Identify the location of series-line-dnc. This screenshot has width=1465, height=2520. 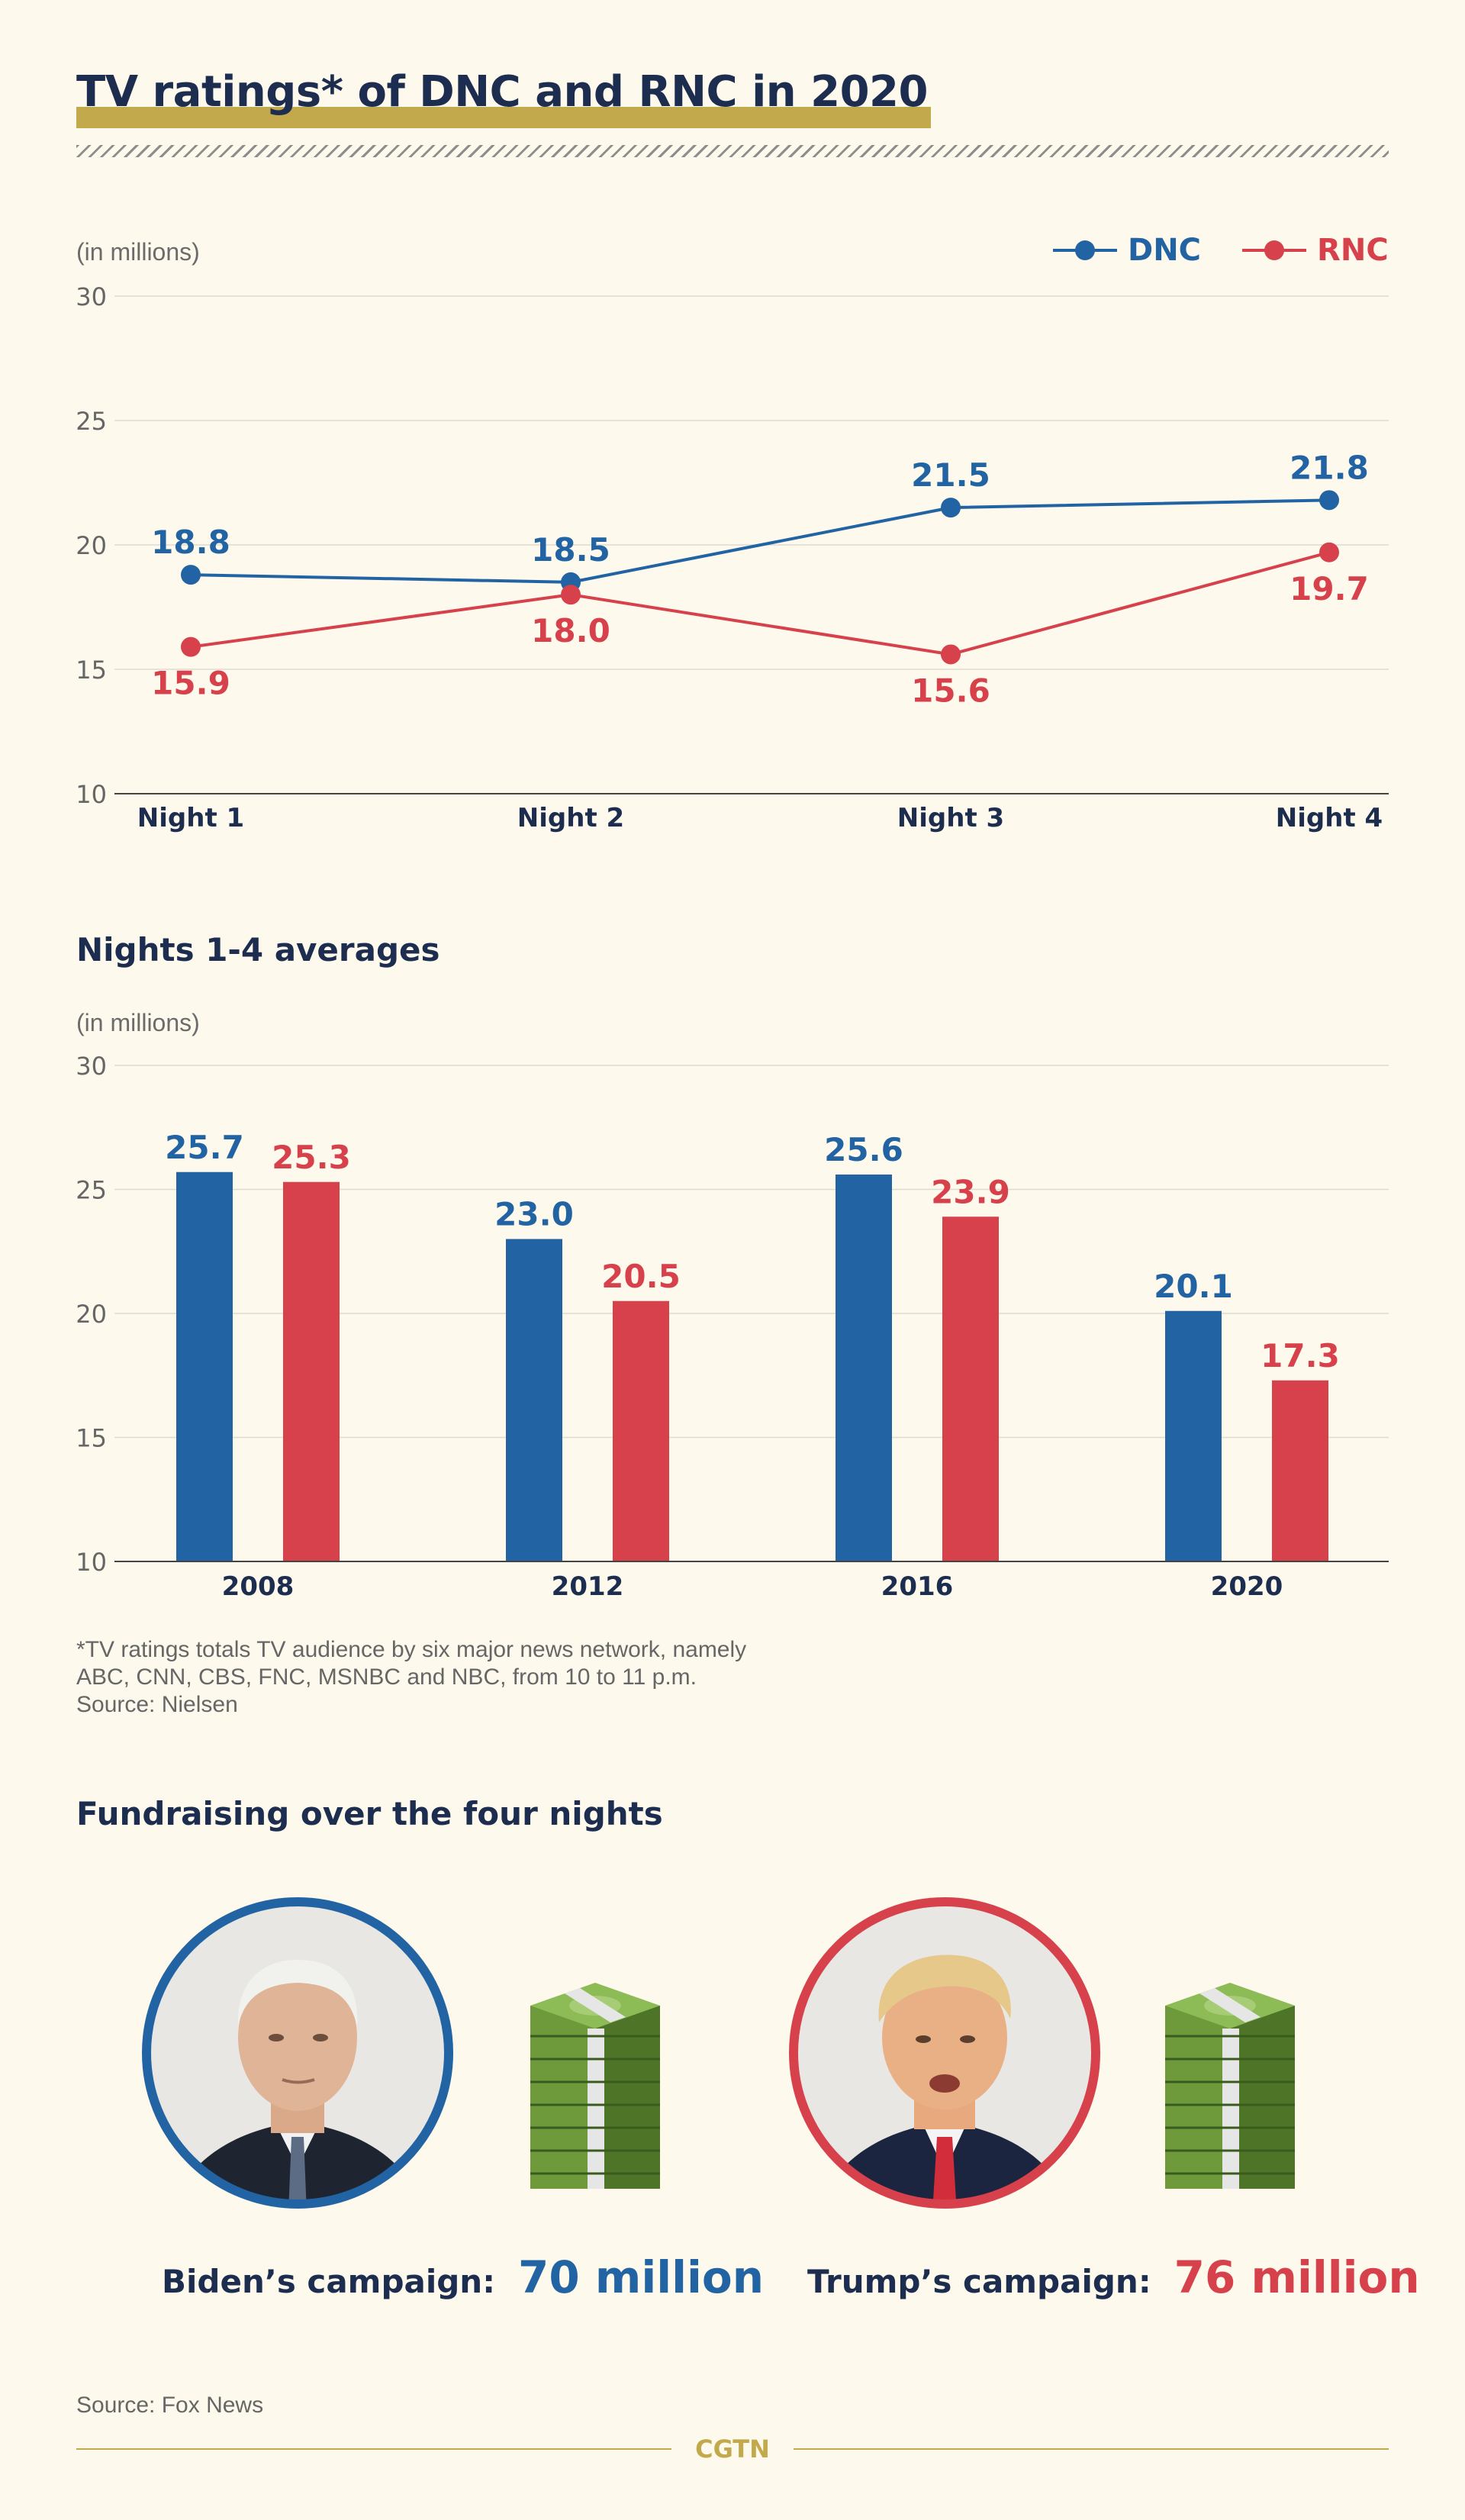
(760, 541).